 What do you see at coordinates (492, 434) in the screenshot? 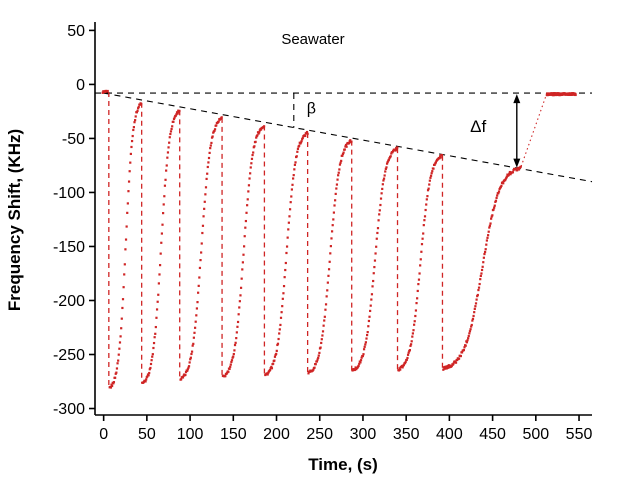
I see `x-tick-label: 450` at bounding box center [492, 434].